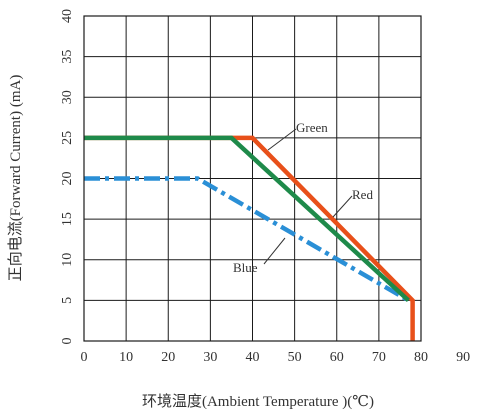  I want to click on x-tick-label: 0, so click(84, 357).